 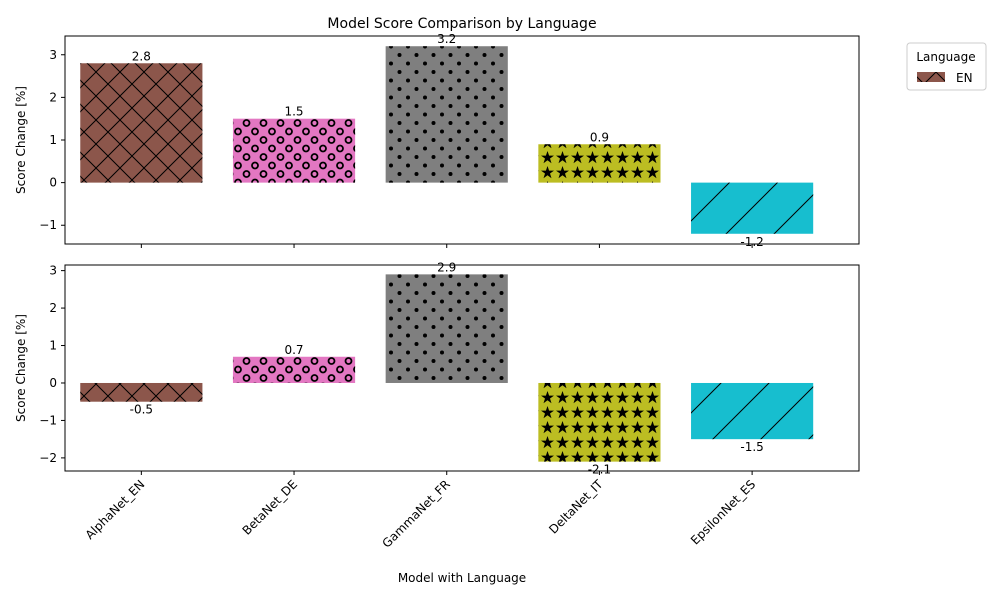 I want to click on data-label: -0.5, so click(x=141, y=410).